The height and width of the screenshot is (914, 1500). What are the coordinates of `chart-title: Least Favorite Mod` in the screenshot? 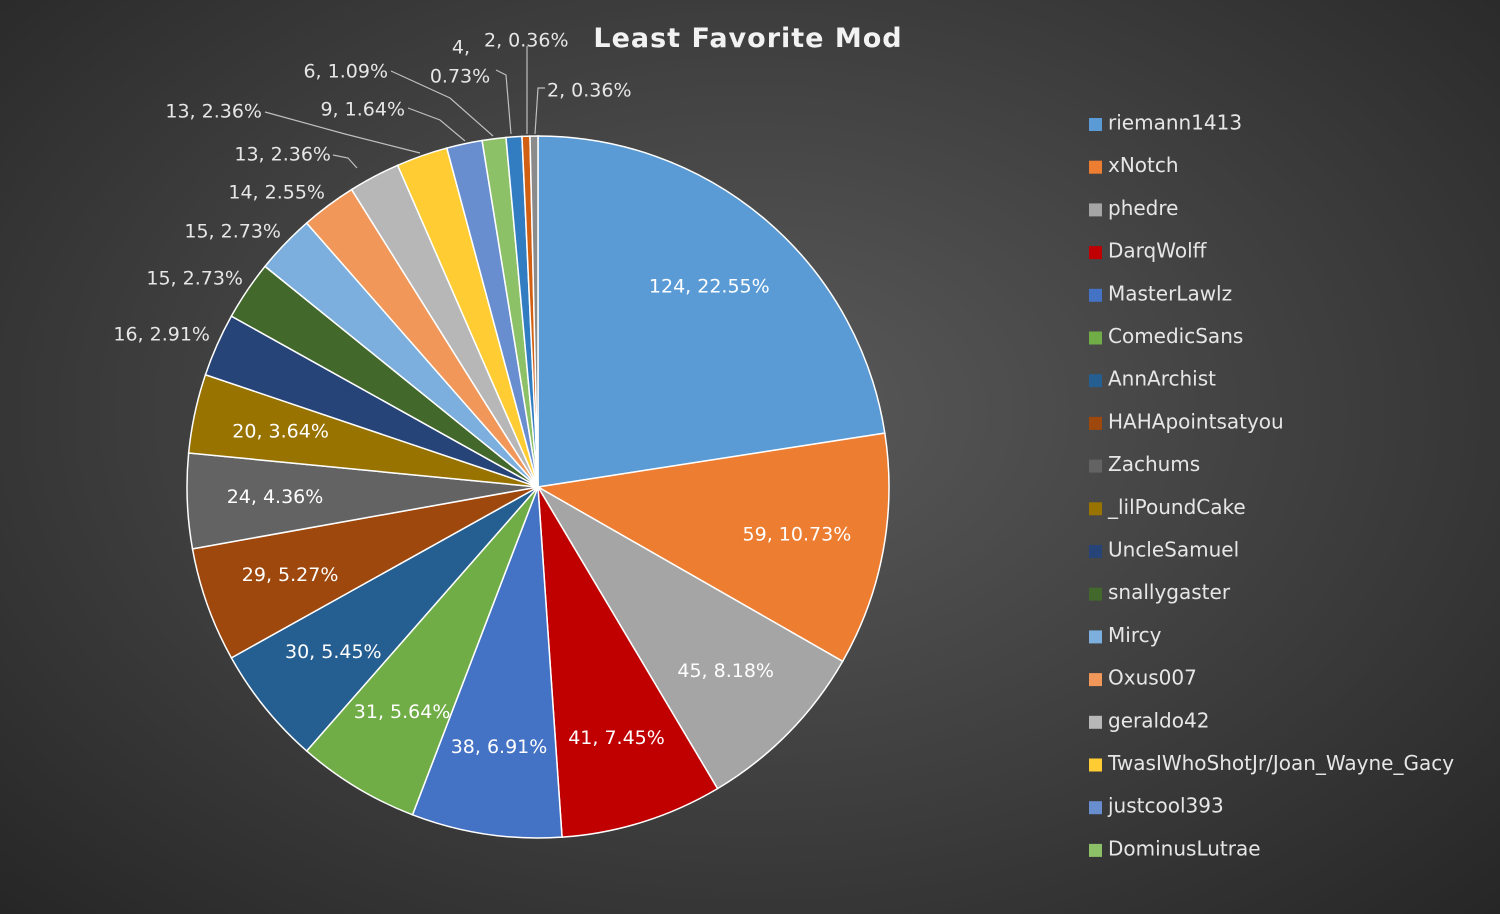 It's located at (747, 38).